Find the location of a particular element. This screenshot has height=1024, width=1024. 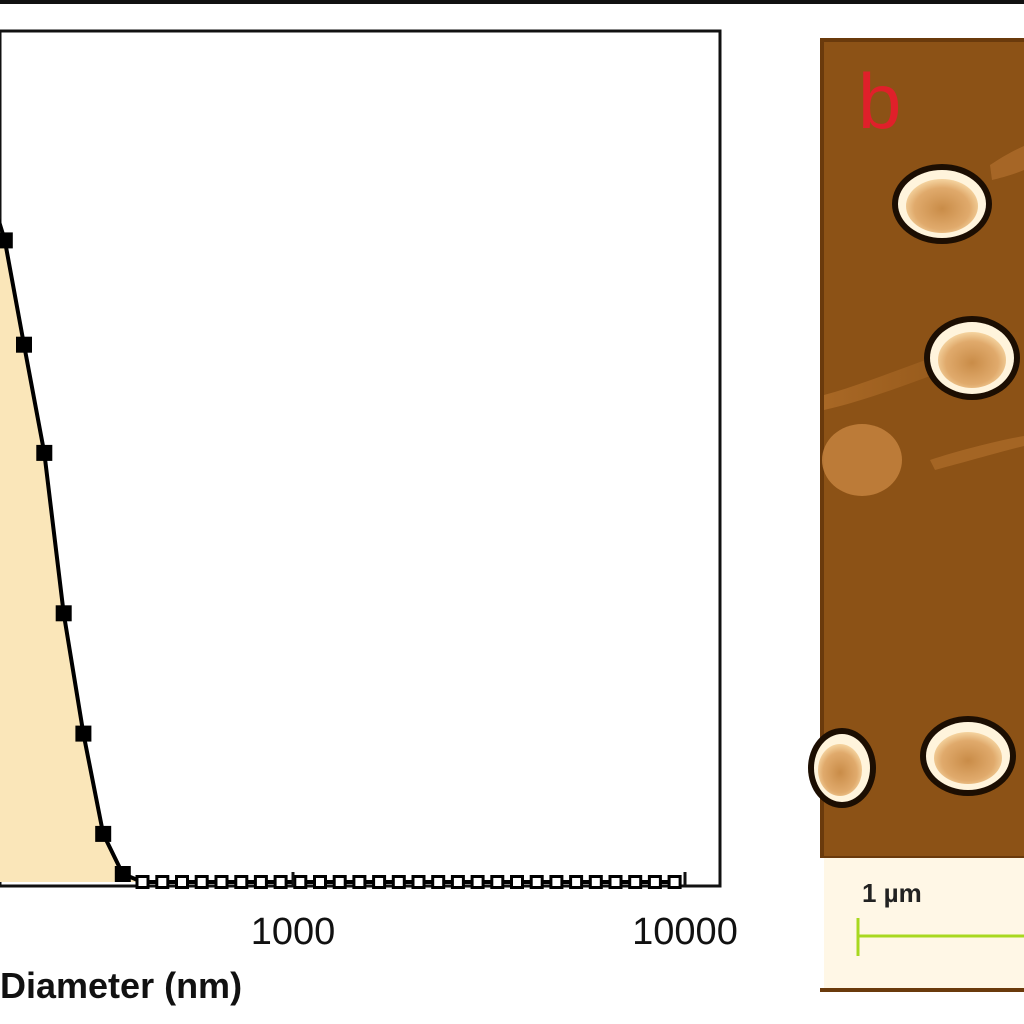

x-tick-label: 1000 is located at coordinates (293, 932).